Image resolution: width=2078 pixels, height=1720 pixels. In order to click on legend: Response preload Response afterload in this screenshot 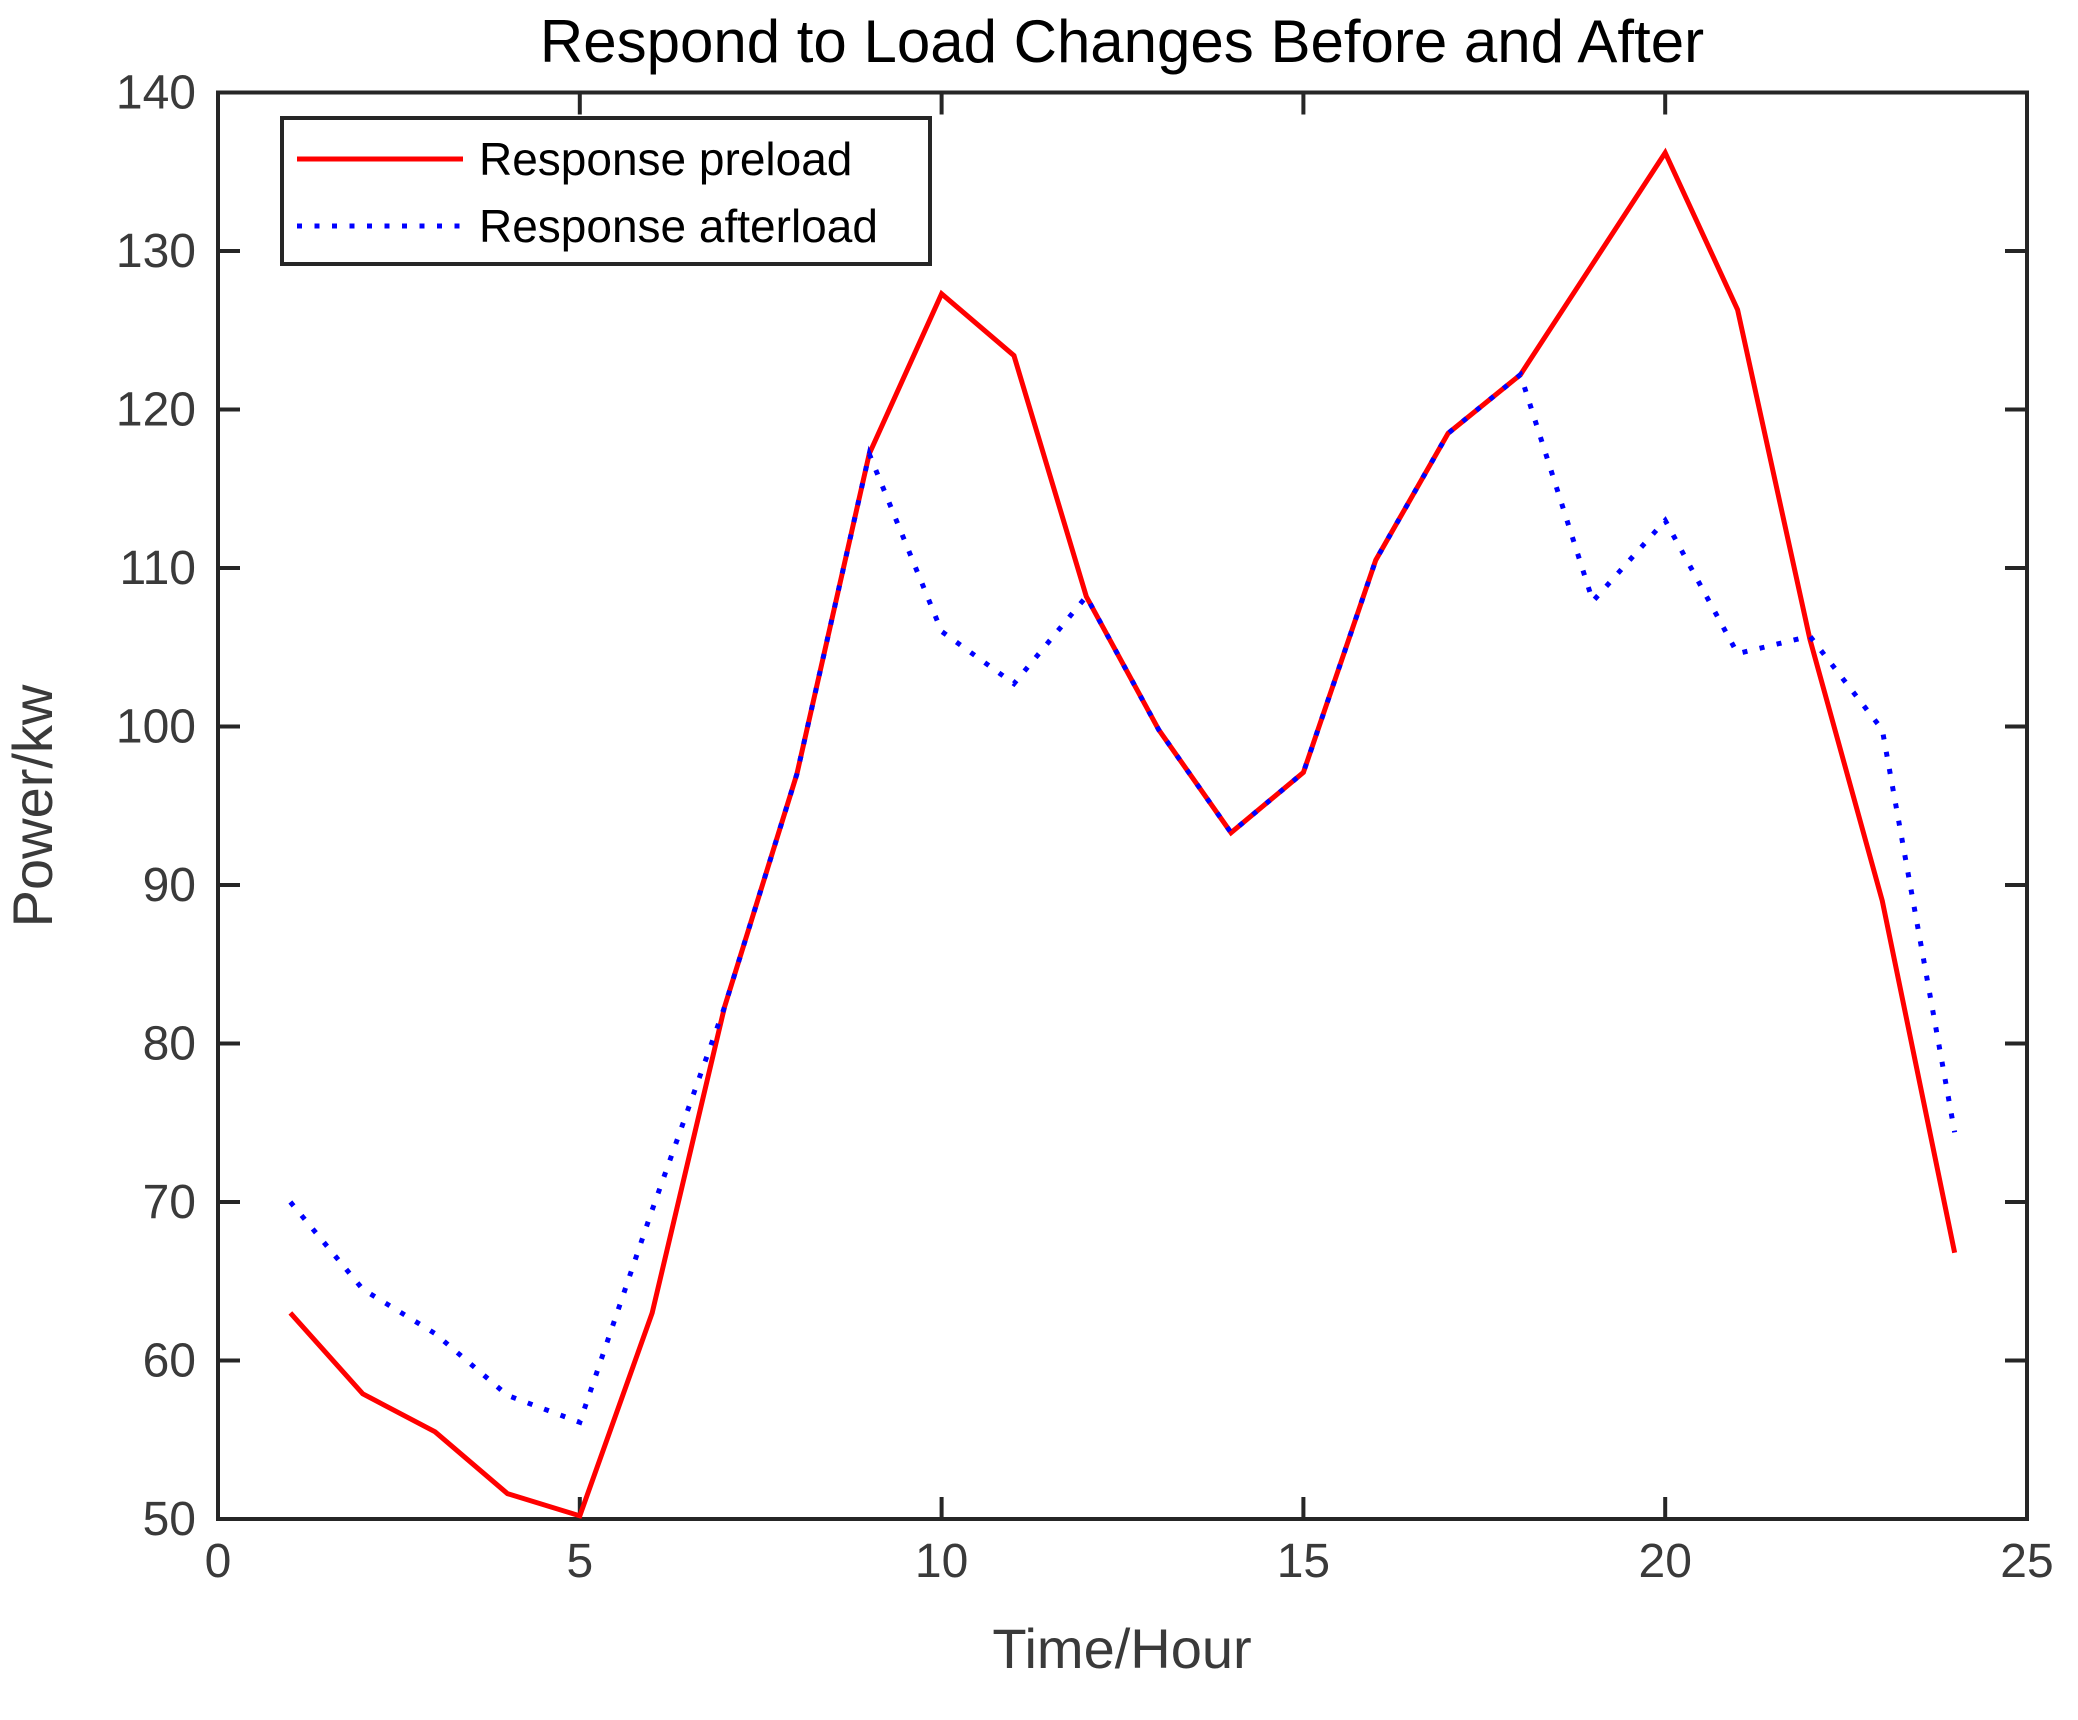, I will do `click(606, 191)`.